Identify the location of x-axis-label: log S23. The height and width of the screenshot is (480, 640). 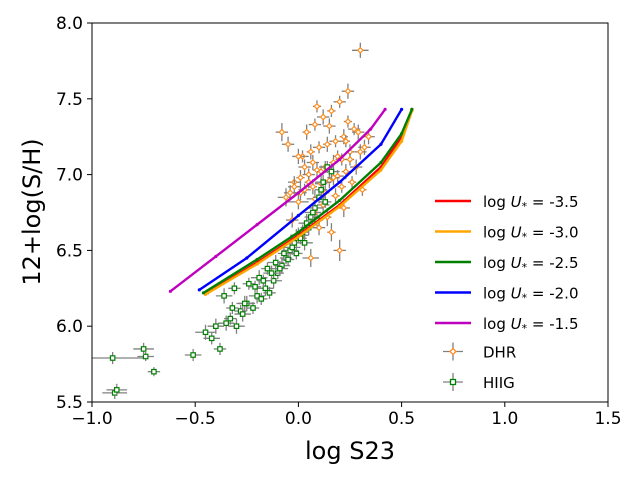
(350, 451).